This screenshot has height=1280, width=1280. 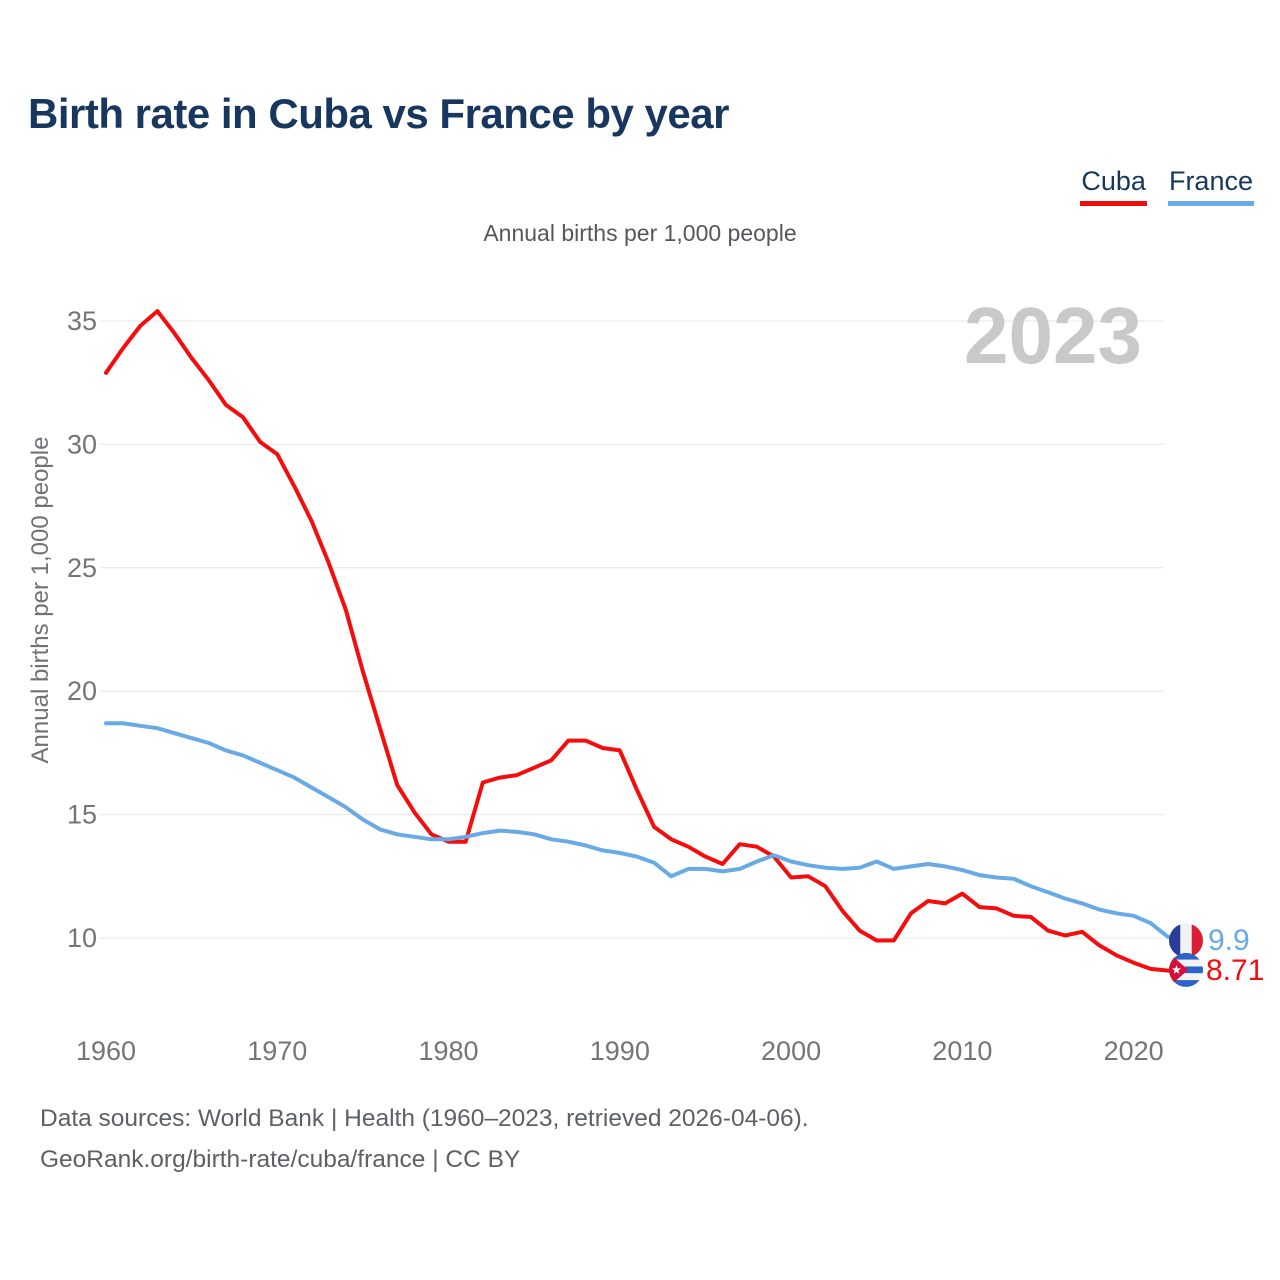 What do you see at coordinates (1186, 940) in the screenshot?
I see `france-flag-icon` at bounding box center [1186, 940].